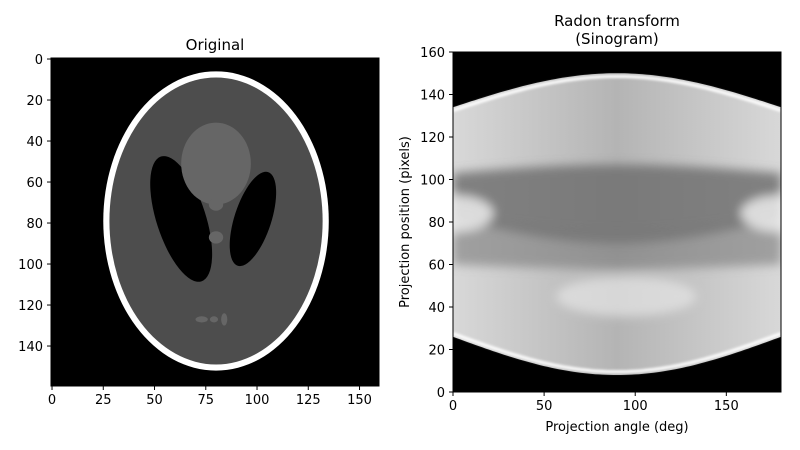  Describe the element at coordinates (52, 400) in the screenshot. I see `original-x-tick-label: 0` at that location.